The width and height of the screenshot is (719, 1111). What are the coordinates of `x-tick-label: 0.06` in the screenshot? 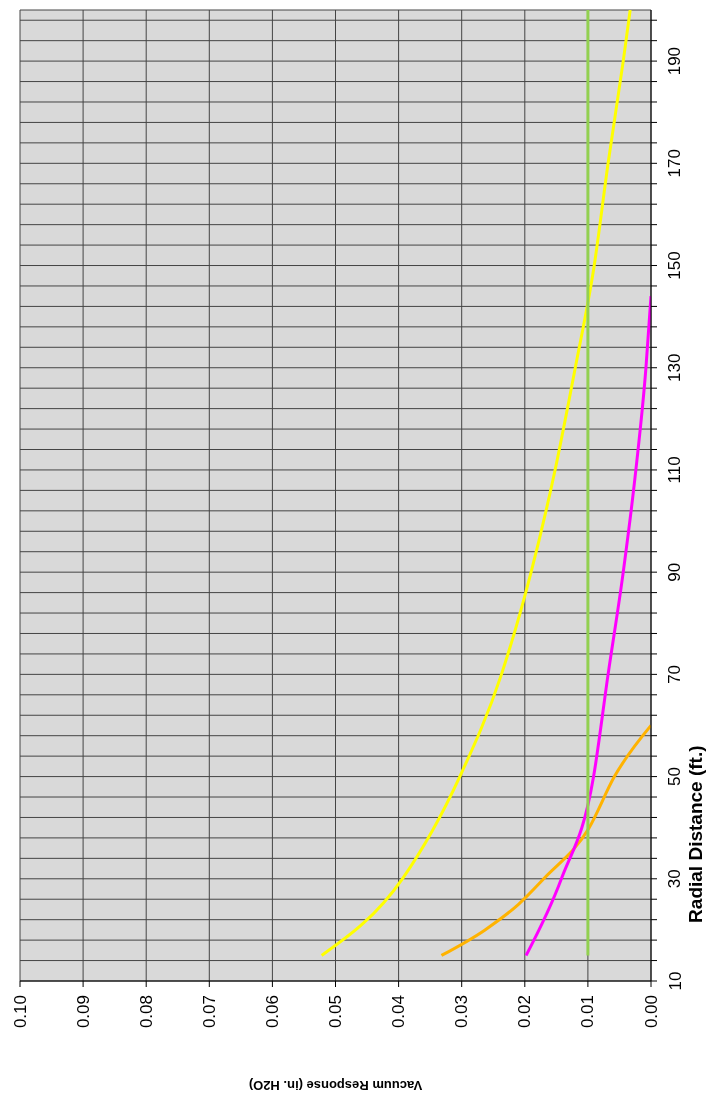 It's located at (272, 1012).